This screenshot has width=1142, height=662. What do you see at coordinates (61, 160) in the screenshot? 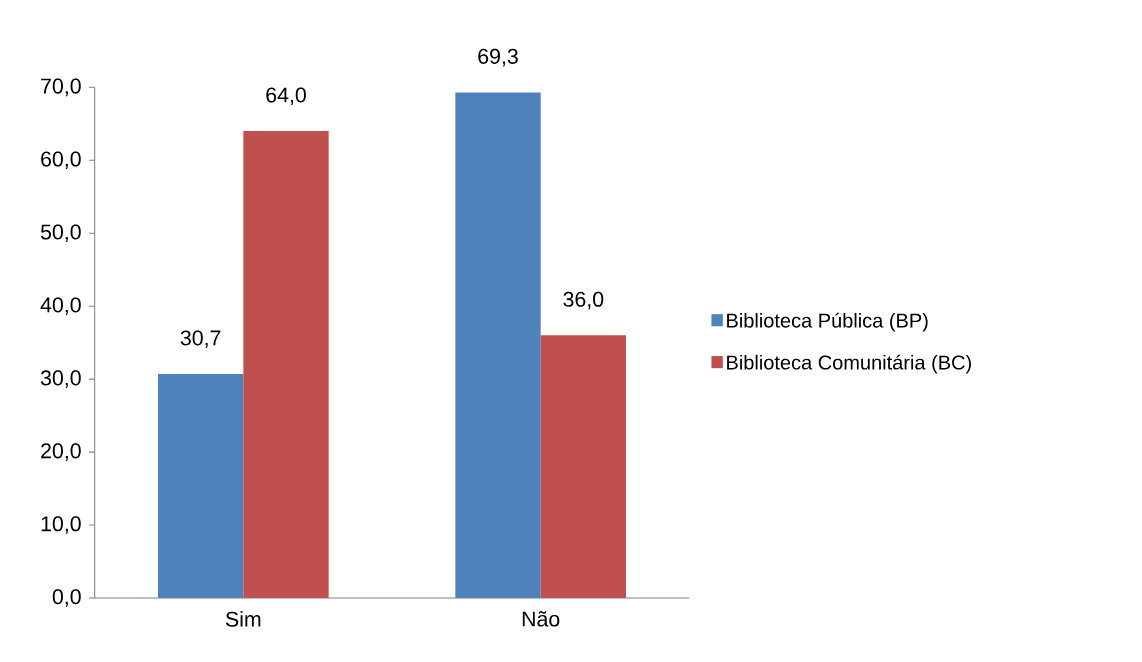
I see `y-tick-label: 60,0` at bounding box center [61, 160].